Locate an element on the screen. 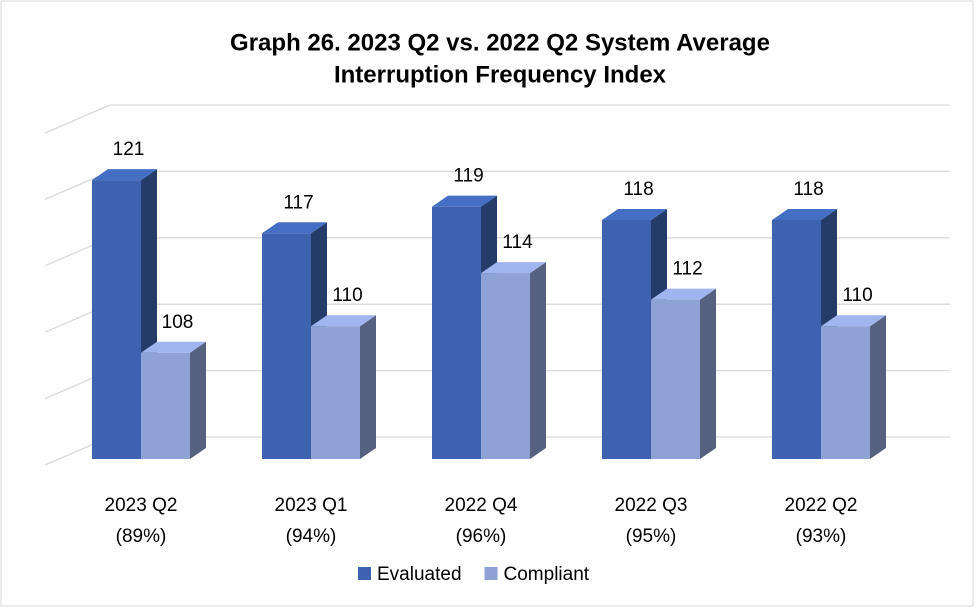  x-tick-label: (95%) is located at coordinates (651, 536).